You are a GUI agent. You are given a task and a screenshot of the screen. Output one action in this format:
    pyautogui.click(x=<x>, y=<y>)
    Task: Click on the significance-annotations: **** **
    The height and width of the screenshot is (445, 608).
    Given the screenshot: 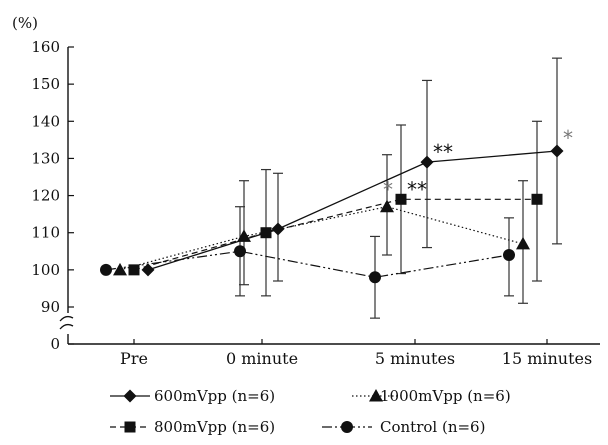 What is the action you would take?
    pyautogui.click(x=478, y=164)
    